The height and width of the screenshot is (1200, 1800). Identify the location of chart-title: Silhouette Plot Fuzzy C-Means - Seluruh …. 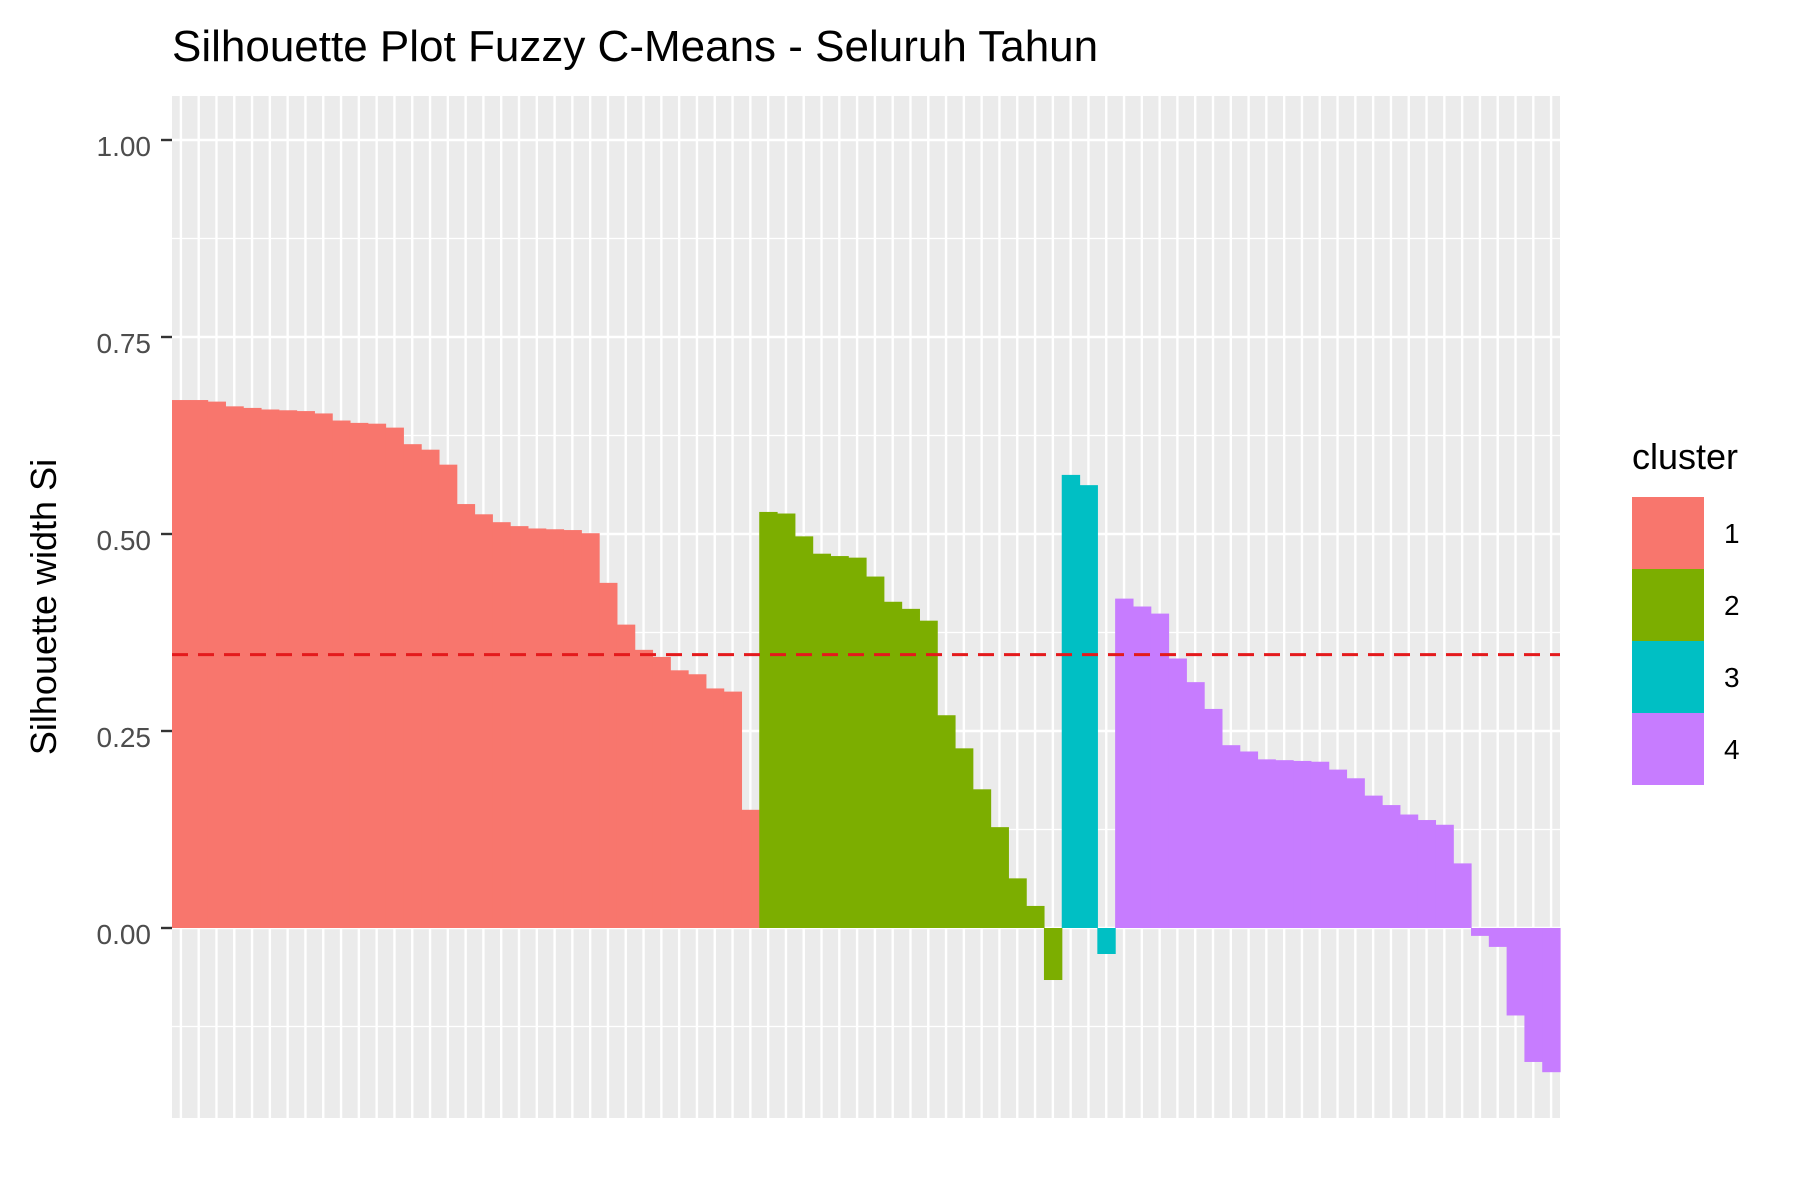
(635, 46).